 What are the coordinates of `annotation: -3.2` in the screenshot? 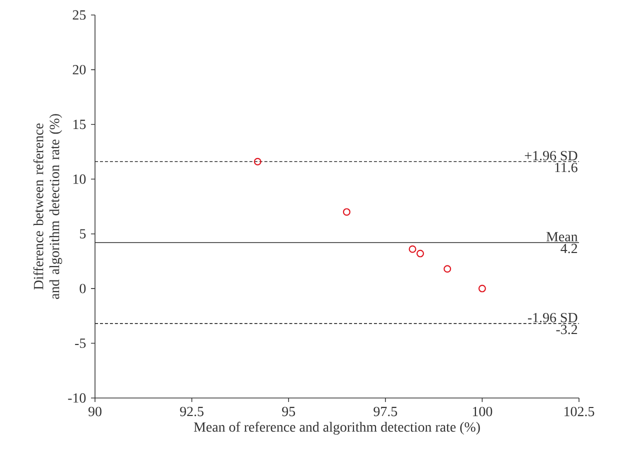 It's located at (567, 329).